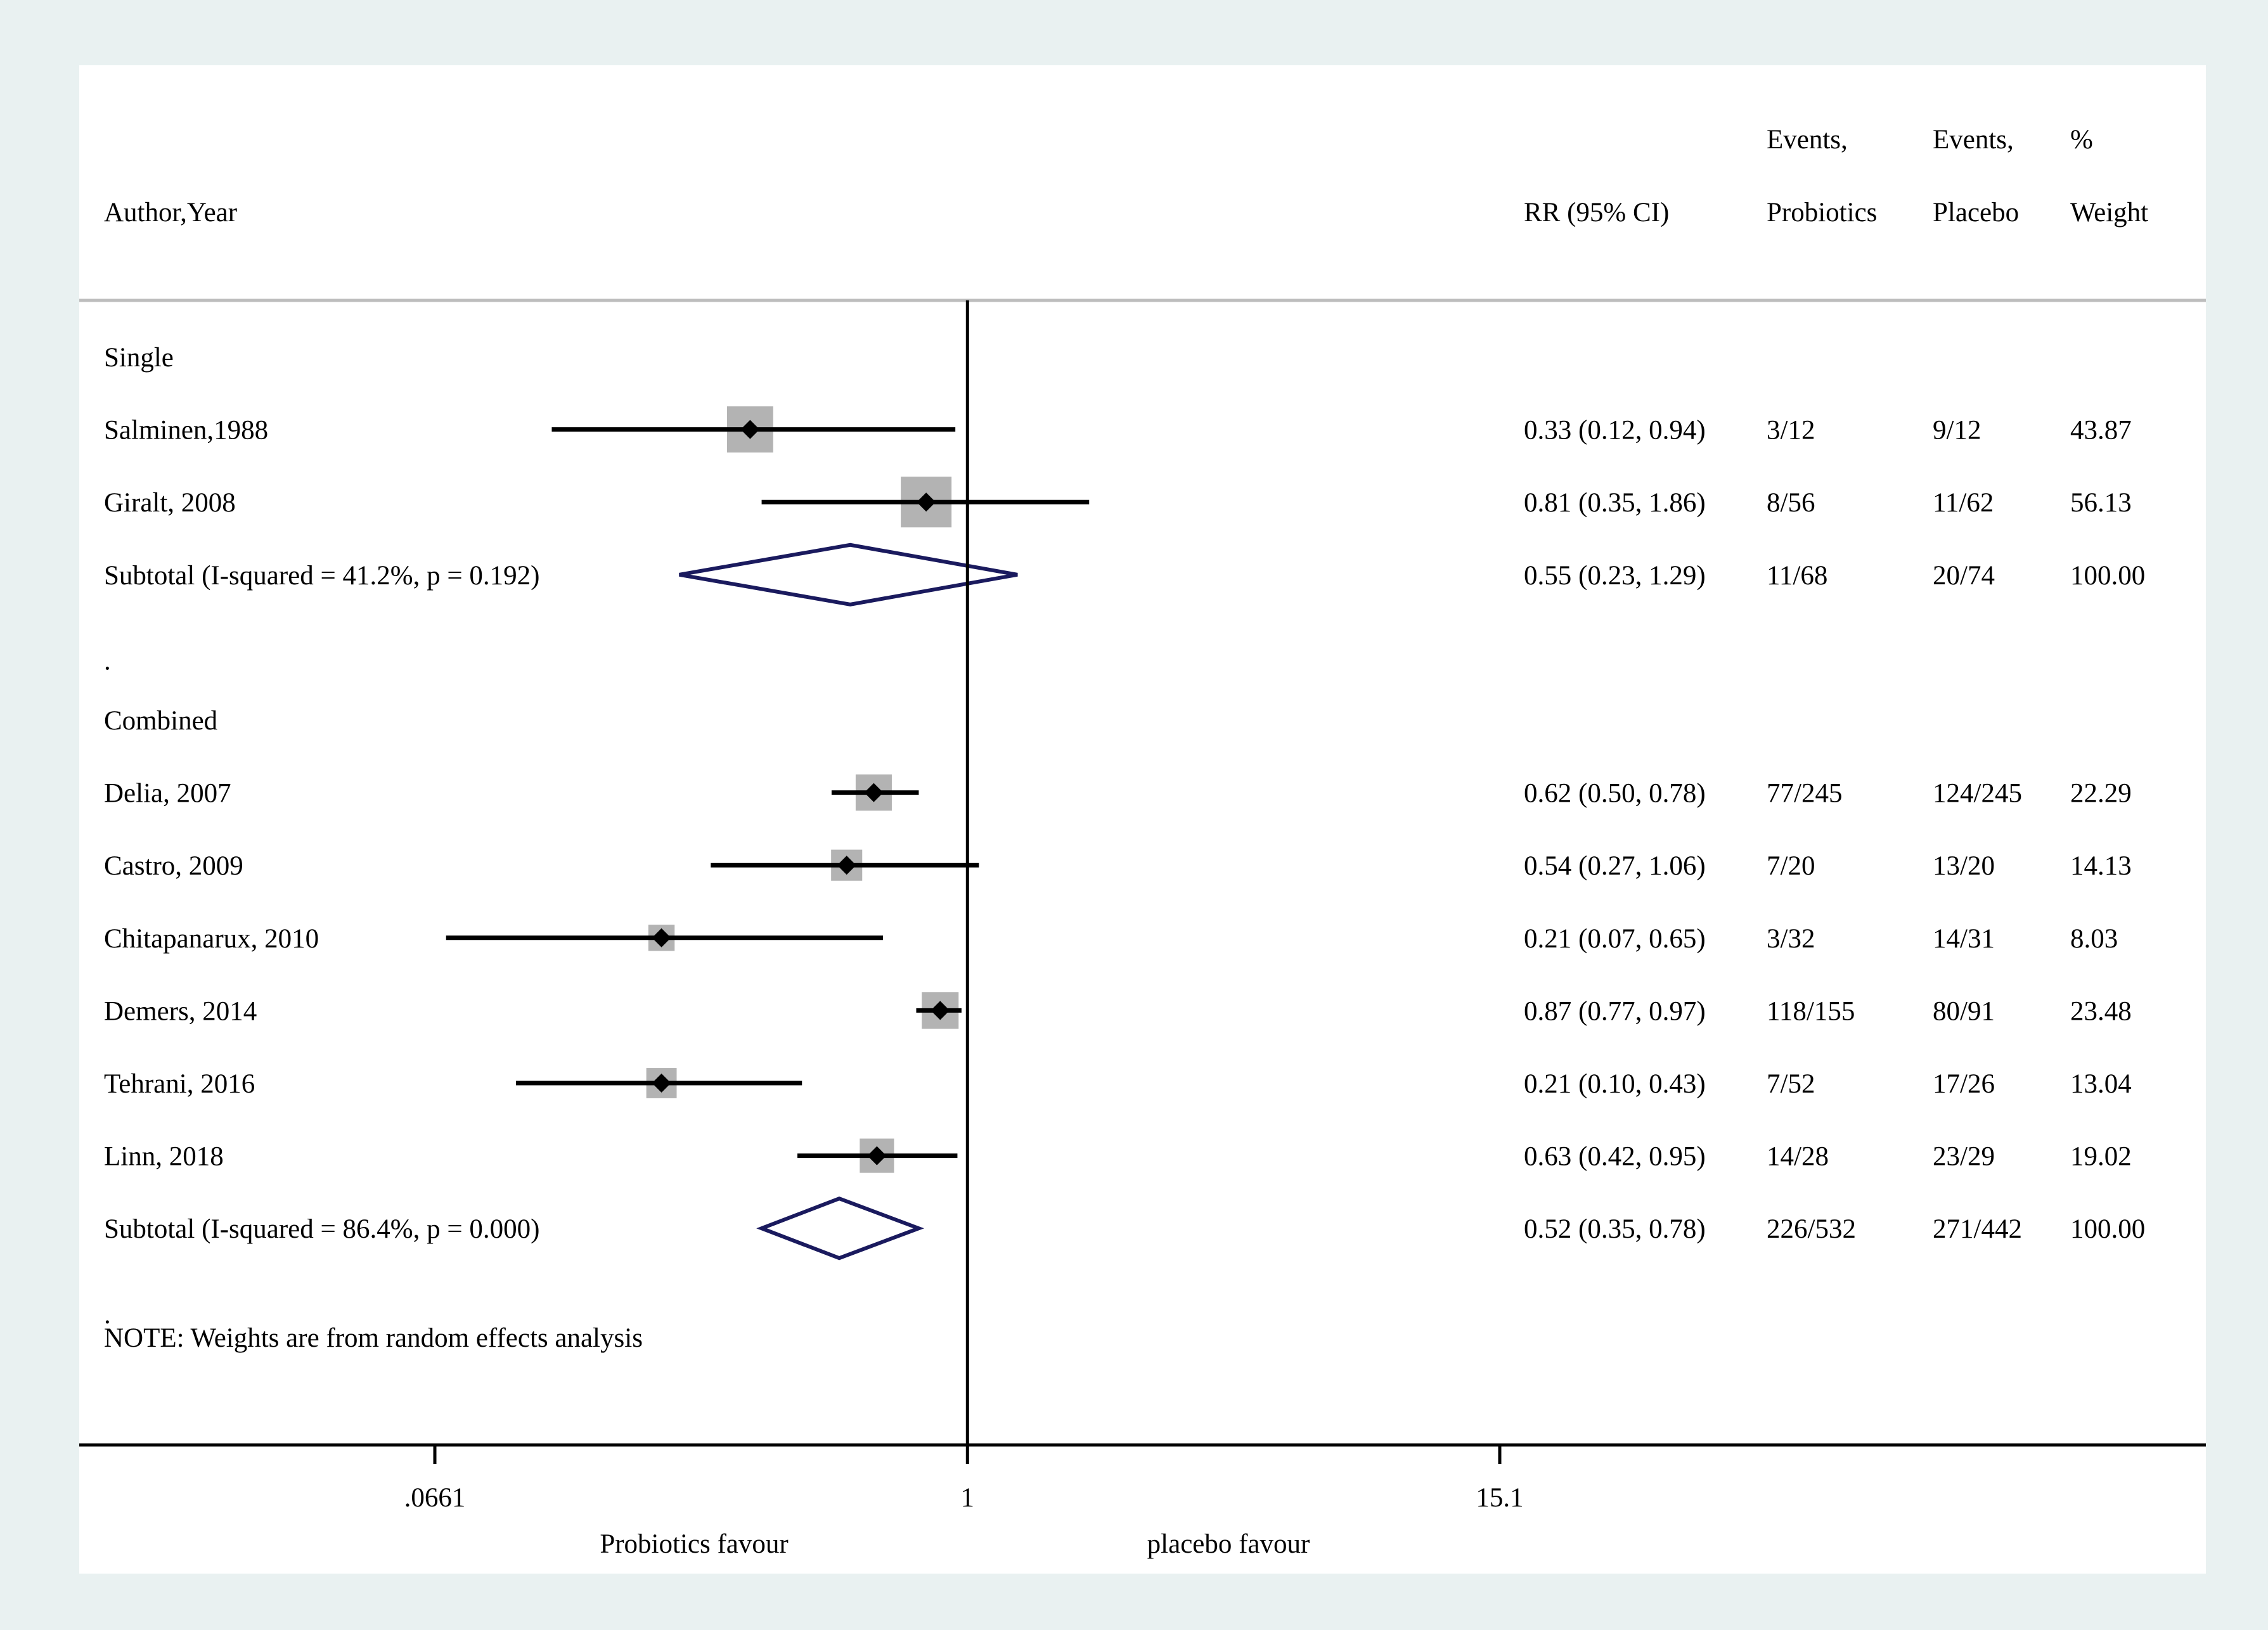 The image size is (2268, 1630). What do you see at coordinates (1963, 503) in the screenshot?
I see `events-placebo-value: 11/62` at bounding box center [1963, 503].